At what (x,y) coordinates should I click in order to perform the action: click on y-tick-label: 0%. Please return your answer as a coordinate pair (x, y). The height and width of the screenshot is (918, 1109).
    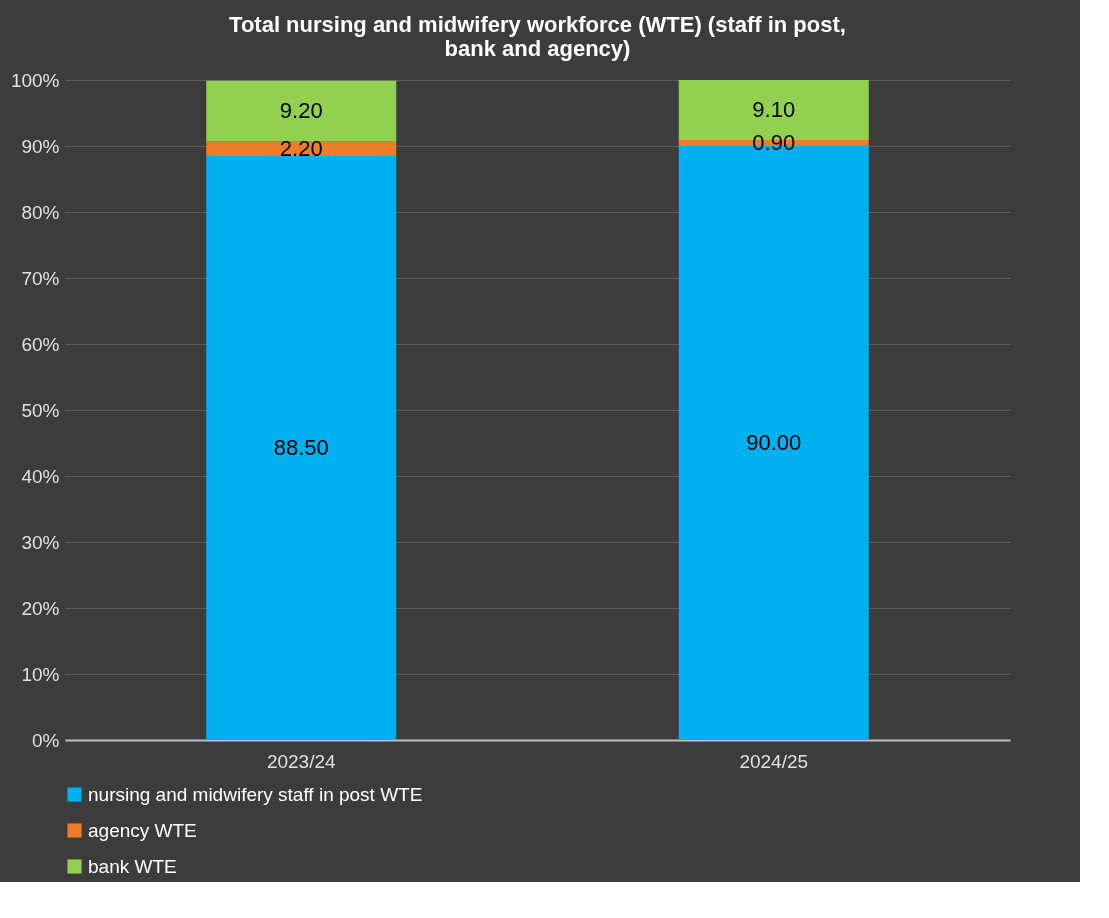
    Looking at the image, I should click on (46, 740).